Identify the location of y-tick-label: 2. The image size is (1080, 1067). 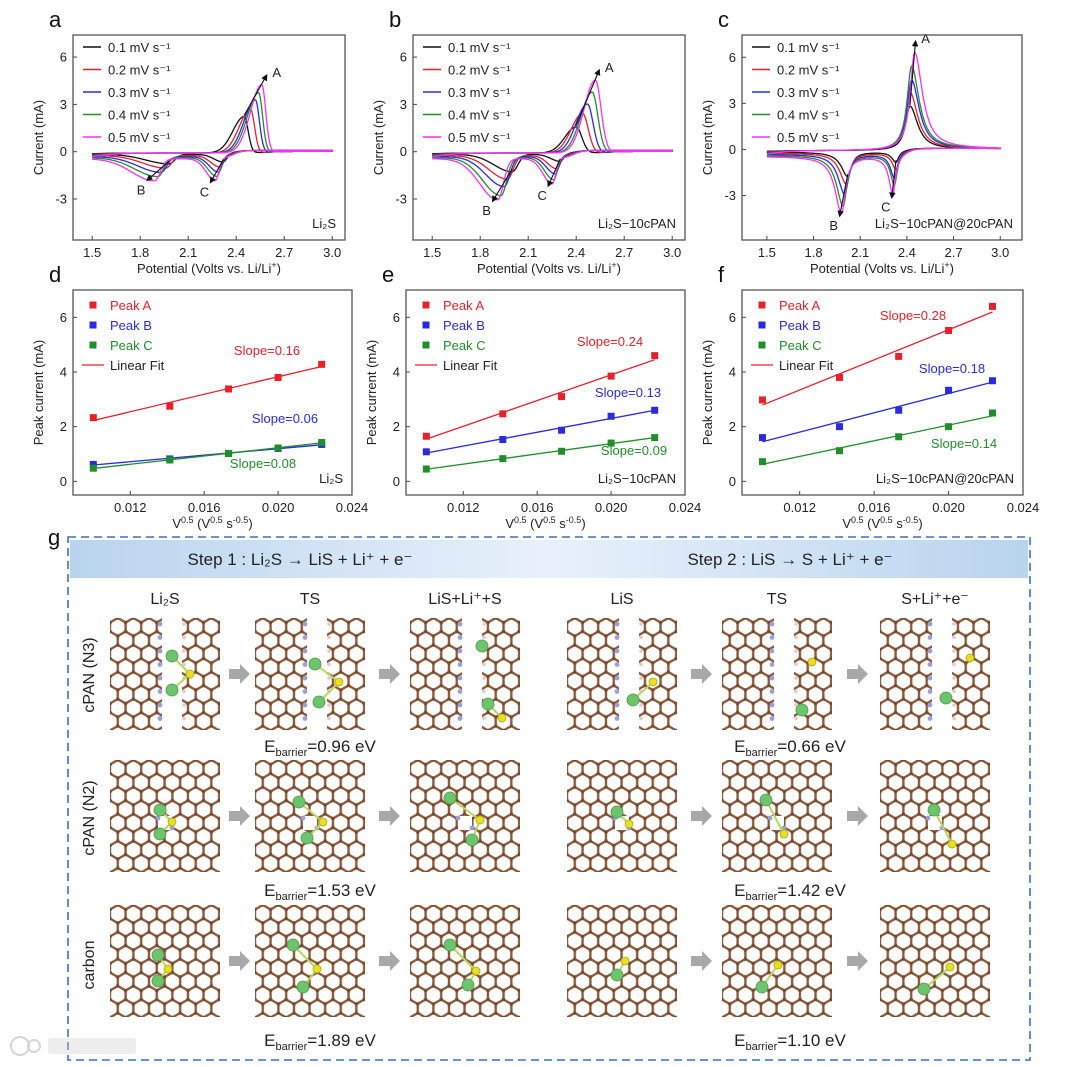
(396, 426).